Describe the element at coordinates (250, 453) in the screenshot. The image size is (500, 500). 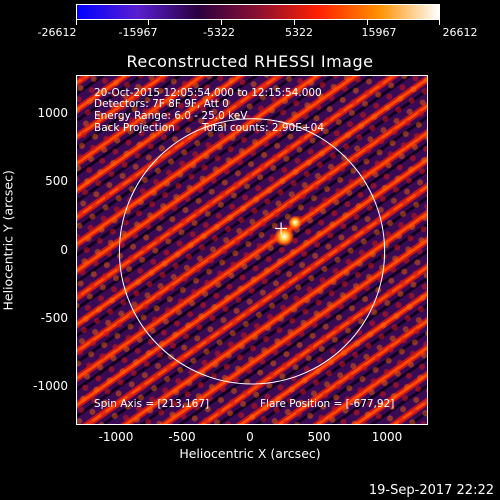
I see `x-axis-label: Heliocentric X (arcsec)` at that location.